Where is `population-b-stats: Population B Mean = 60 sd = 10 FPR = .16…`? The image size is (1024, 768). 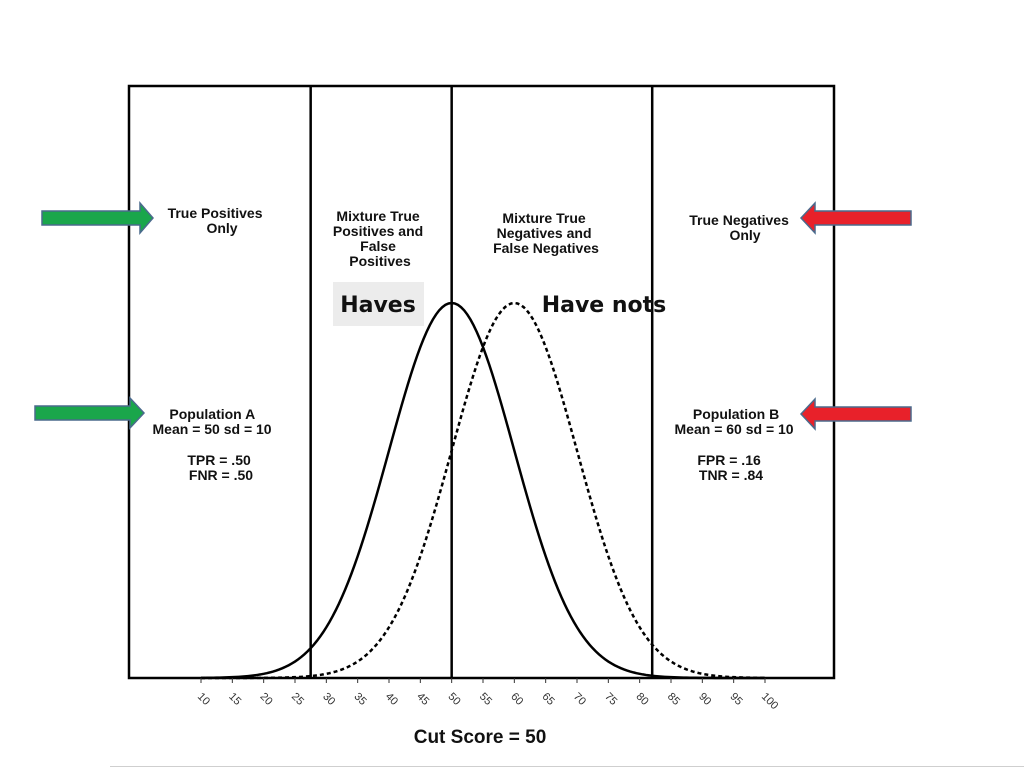 population-b-stats: Population B Mean = 60 sd = 10 FPR = .16… is located at coordinates (736, 444).